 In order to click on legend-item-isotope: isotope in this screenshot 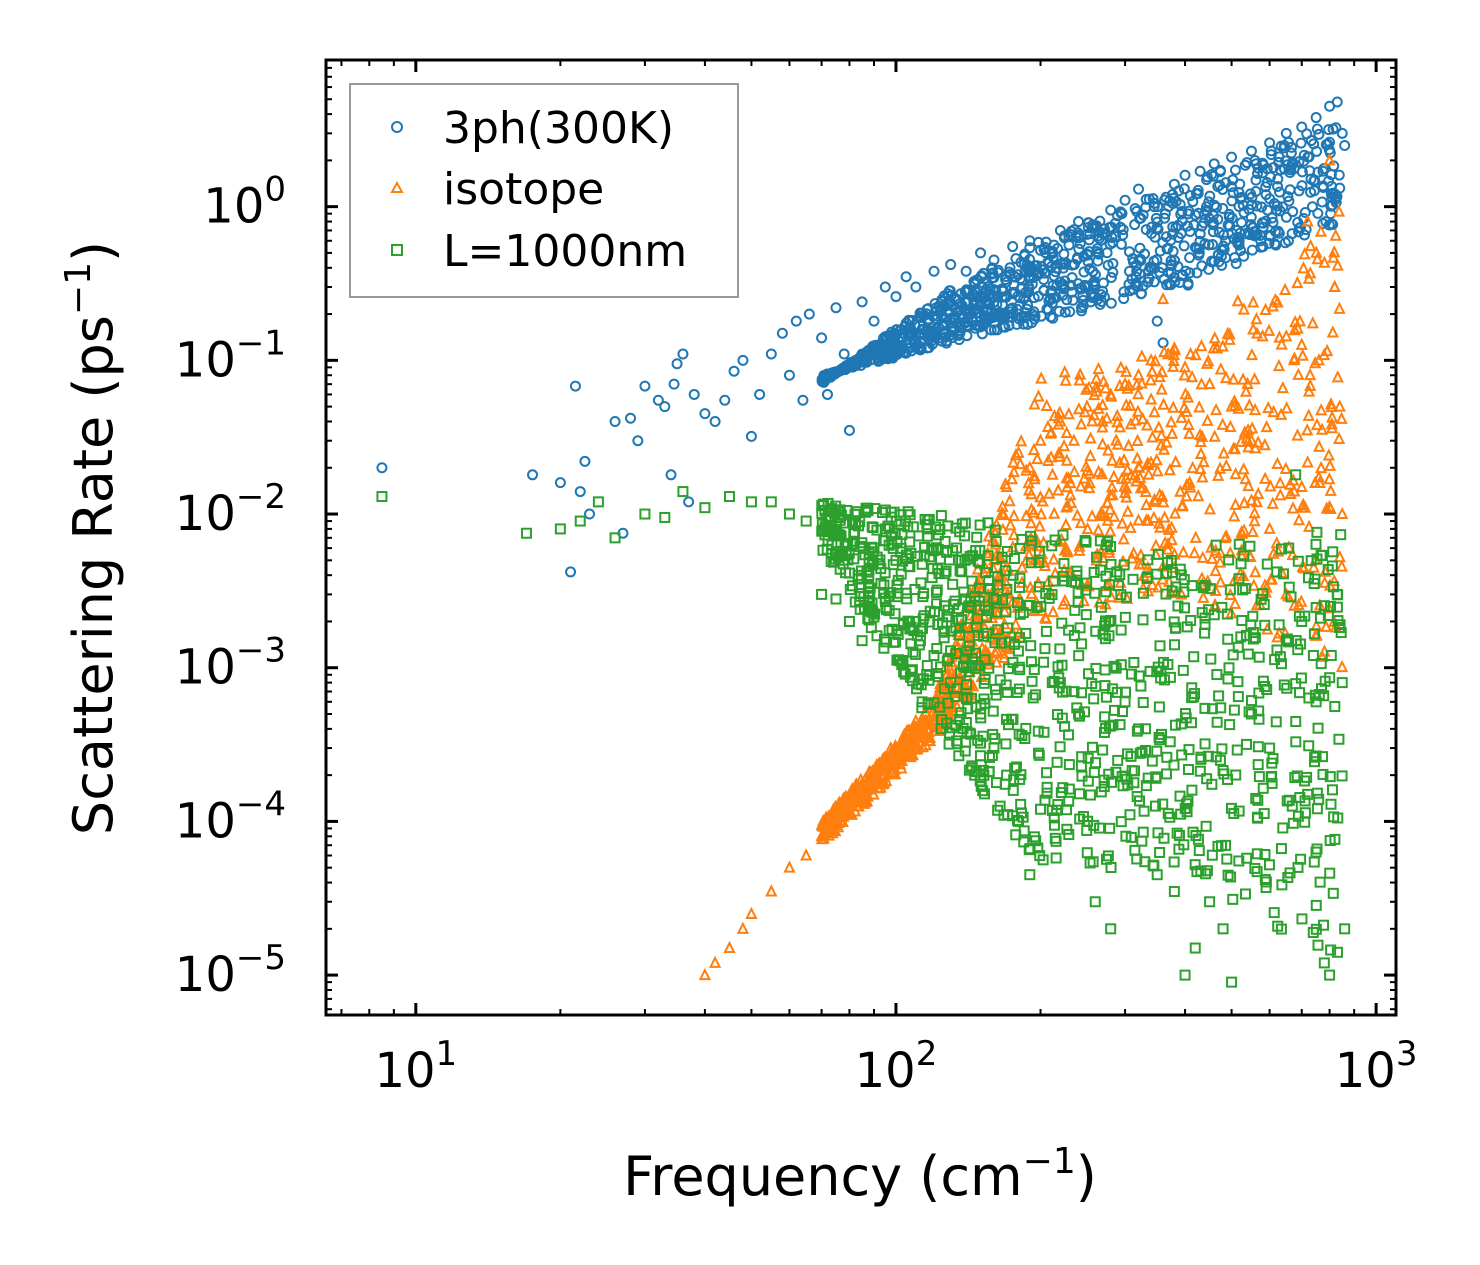, I will do `click(497, 189)`.